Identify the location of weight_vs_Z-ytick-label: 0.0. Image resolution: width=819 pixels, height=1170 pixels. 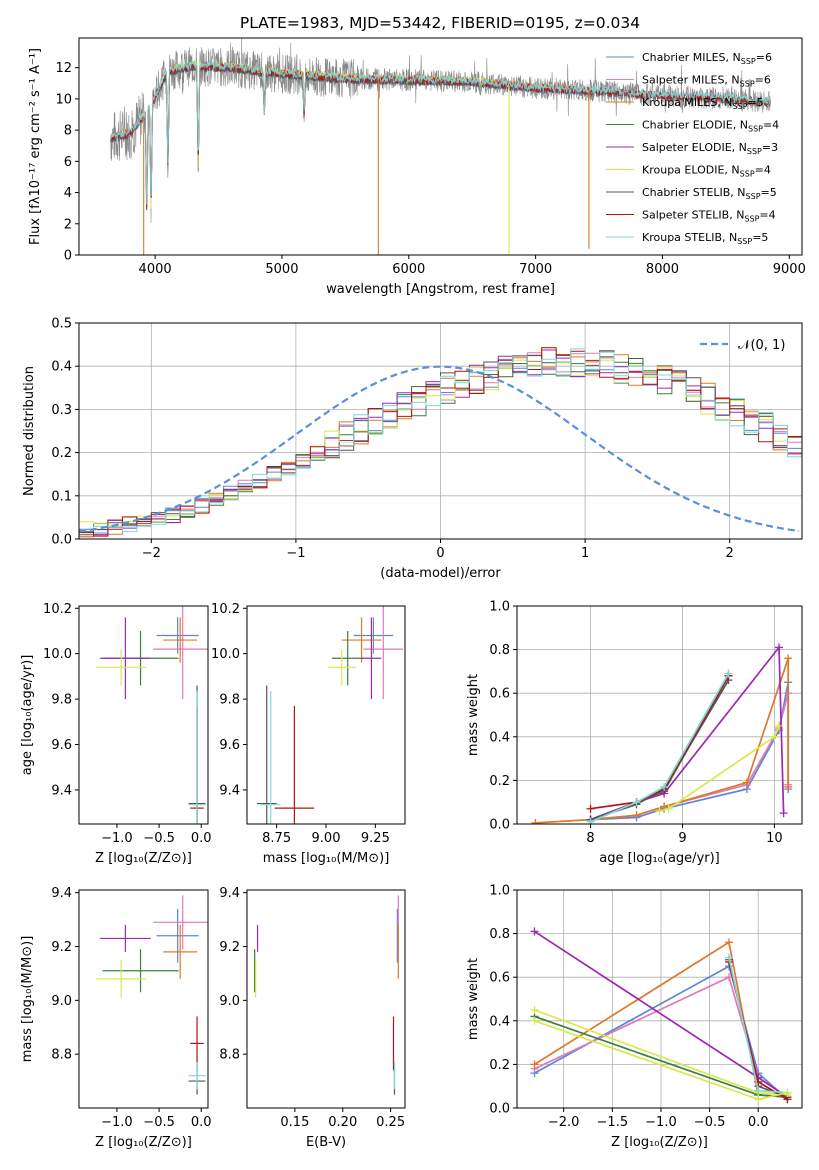
(499, 1109).